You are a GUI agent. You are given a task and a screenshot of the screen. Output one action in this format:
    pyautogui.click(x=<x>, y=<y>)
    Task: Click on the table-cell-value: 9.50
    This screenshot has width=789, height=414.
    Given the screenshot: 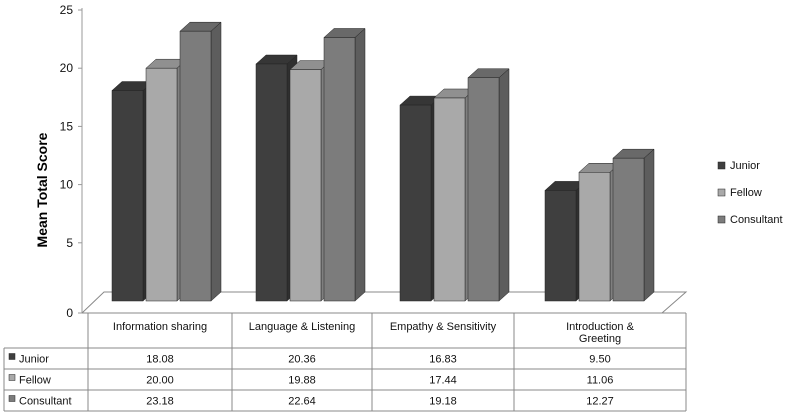 What is the action you would take?
    pyautogui.click(x=599, y=360)
    